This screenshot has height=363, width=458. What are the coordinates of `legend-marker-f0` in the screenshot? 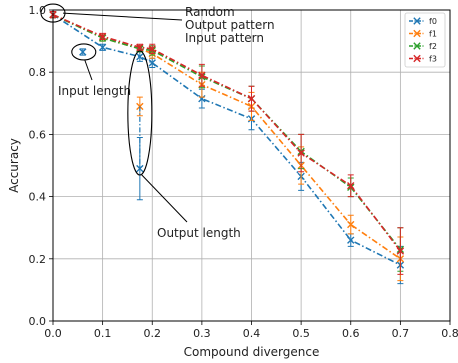 It's located at (417, 21).